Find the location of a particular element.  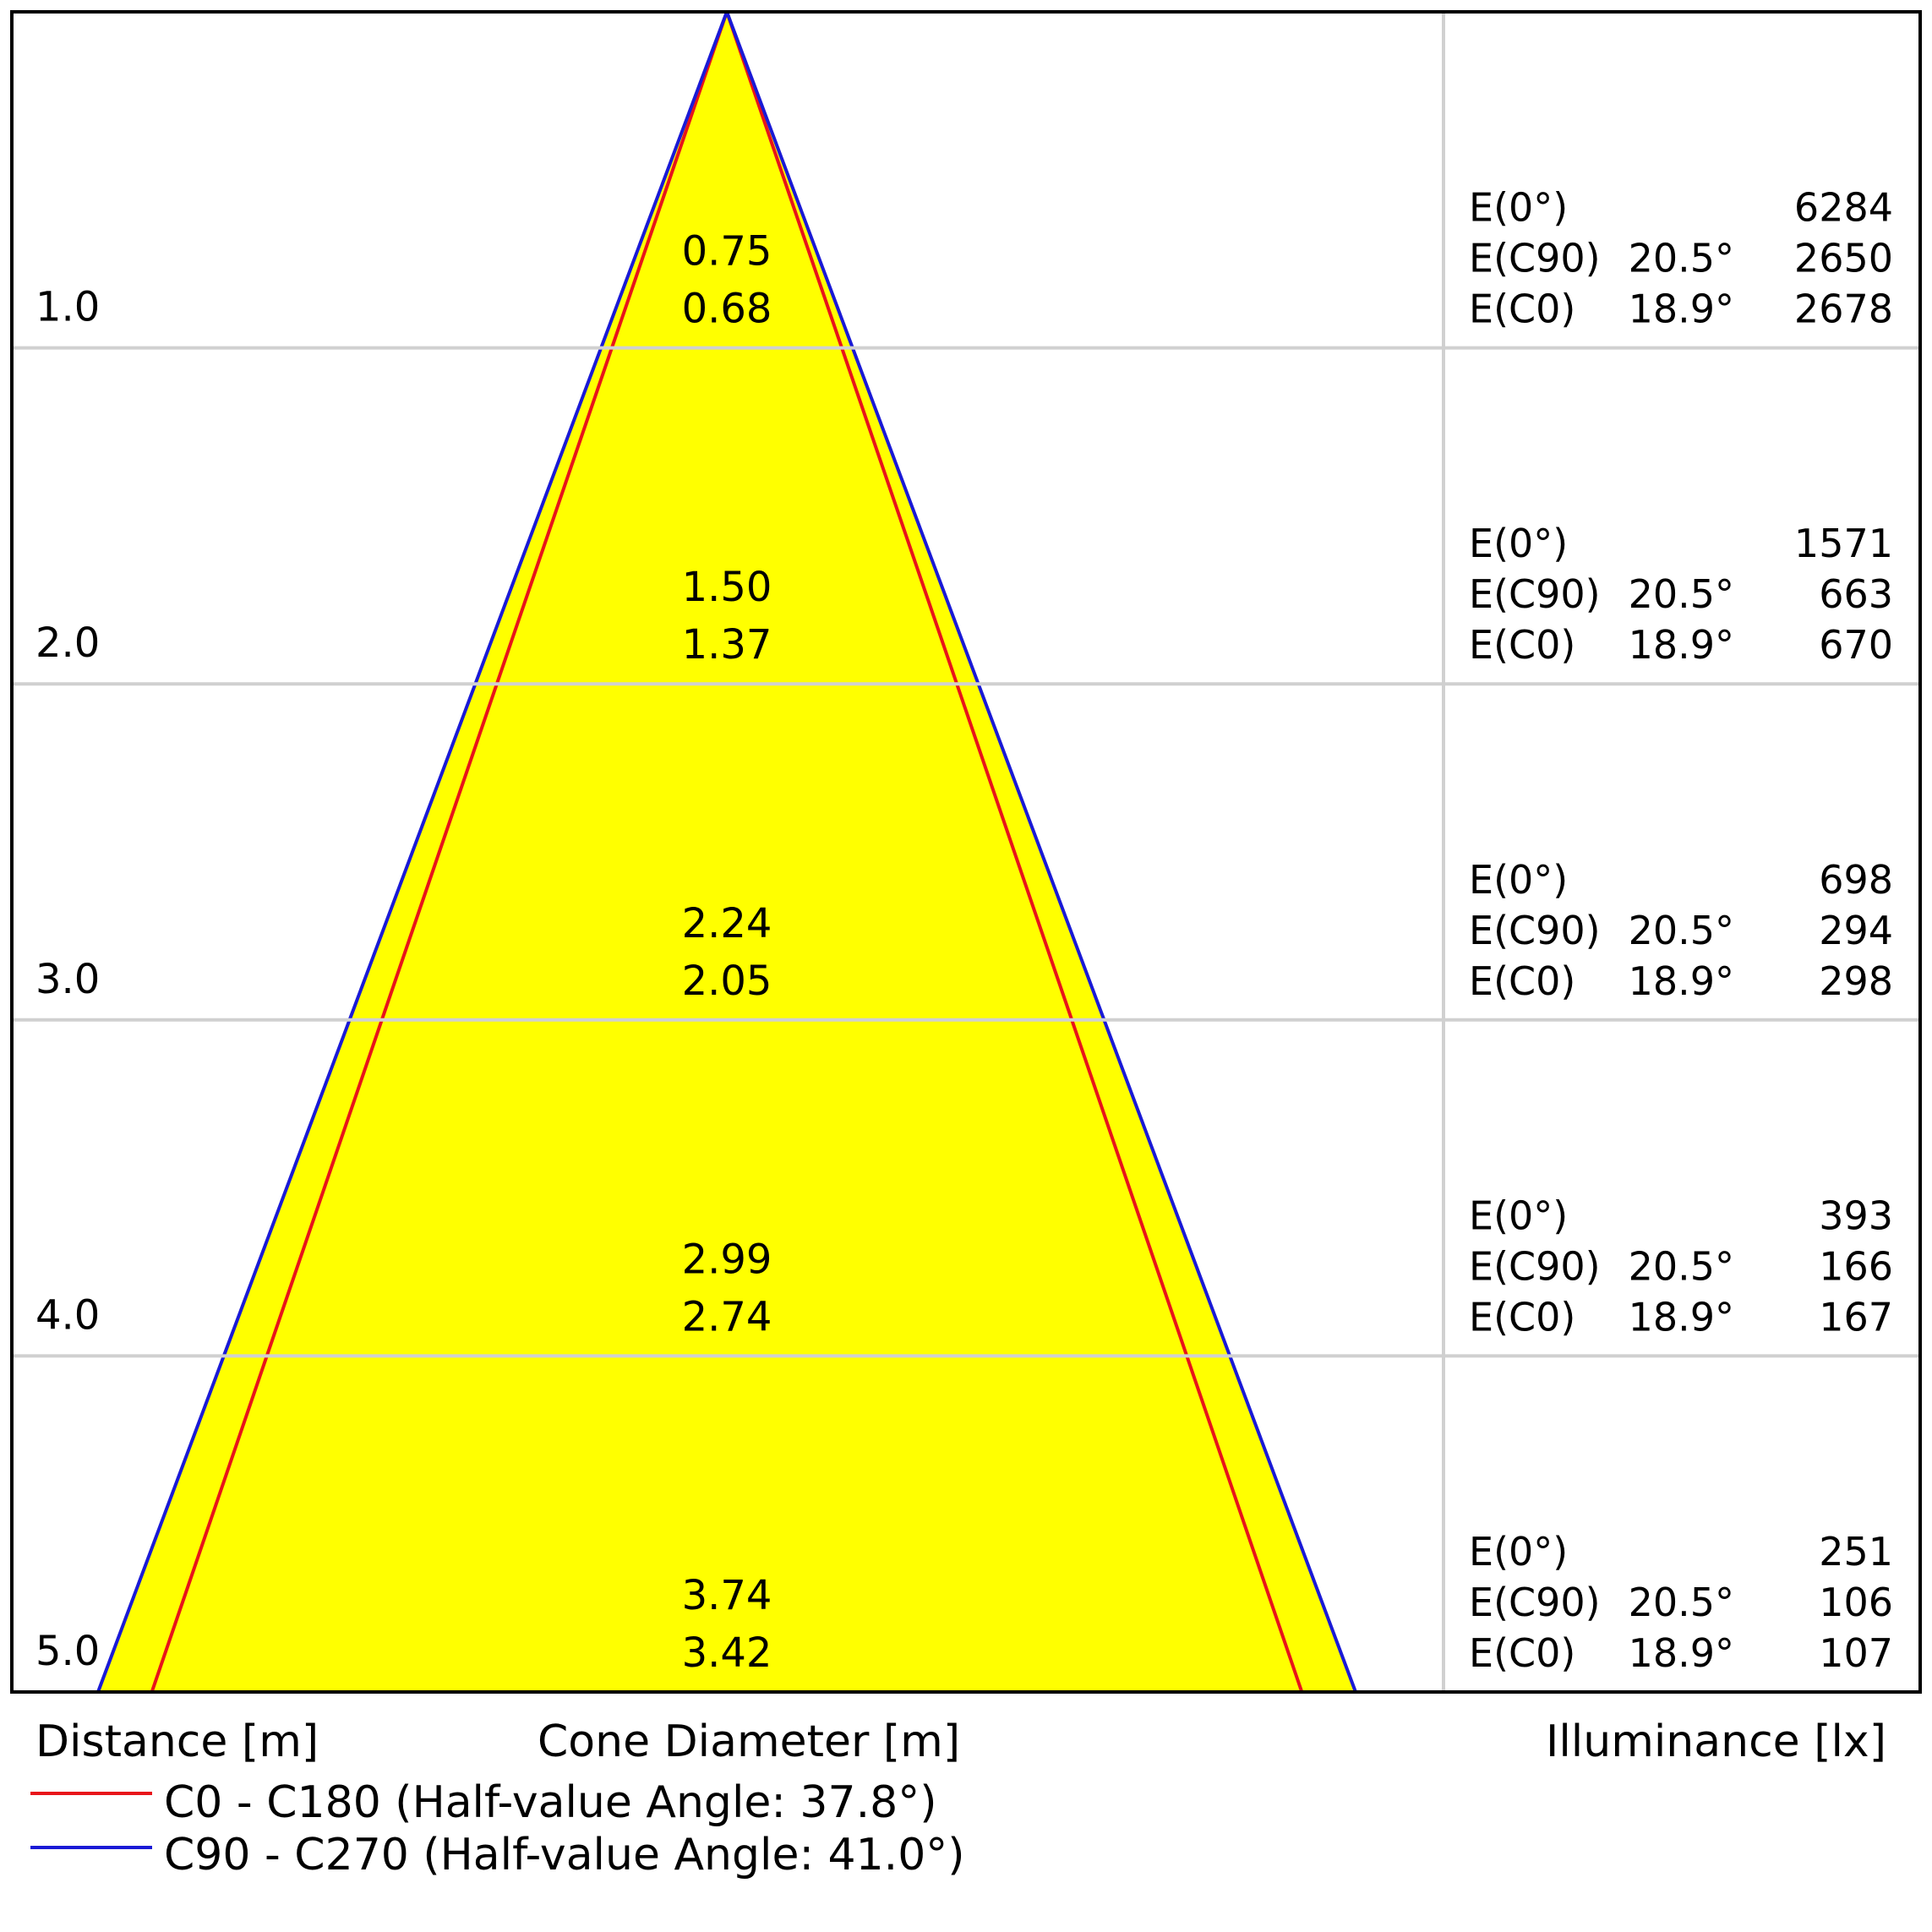

distance-label: 4.0 is located at coordinates (67, 1315).